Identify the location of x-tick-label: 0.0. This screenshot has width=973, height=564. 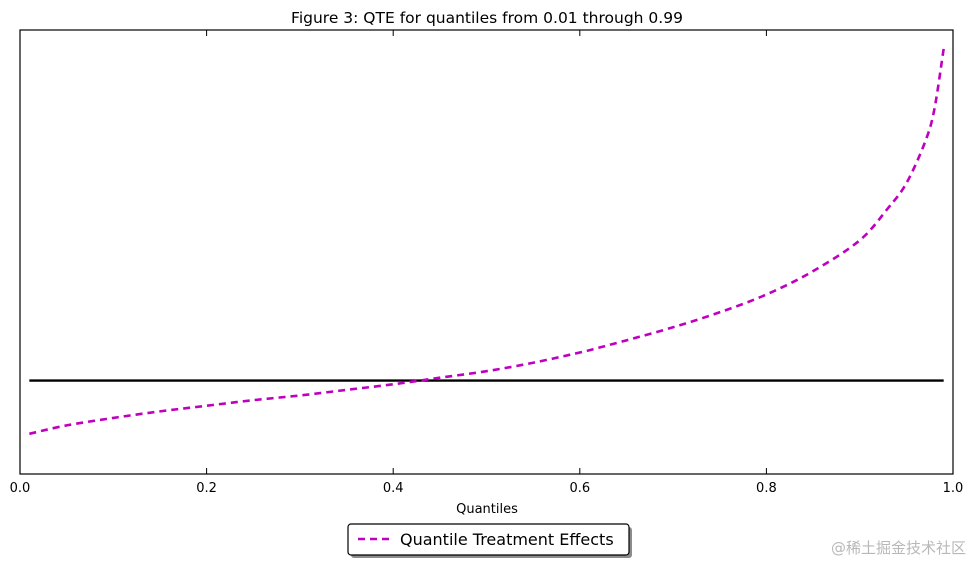
(20, 488).